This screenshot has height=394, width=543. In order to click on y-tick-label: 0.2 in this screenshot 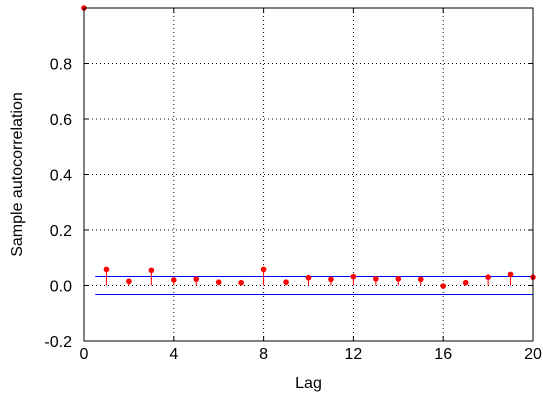, I will do `click(61, 231)`.